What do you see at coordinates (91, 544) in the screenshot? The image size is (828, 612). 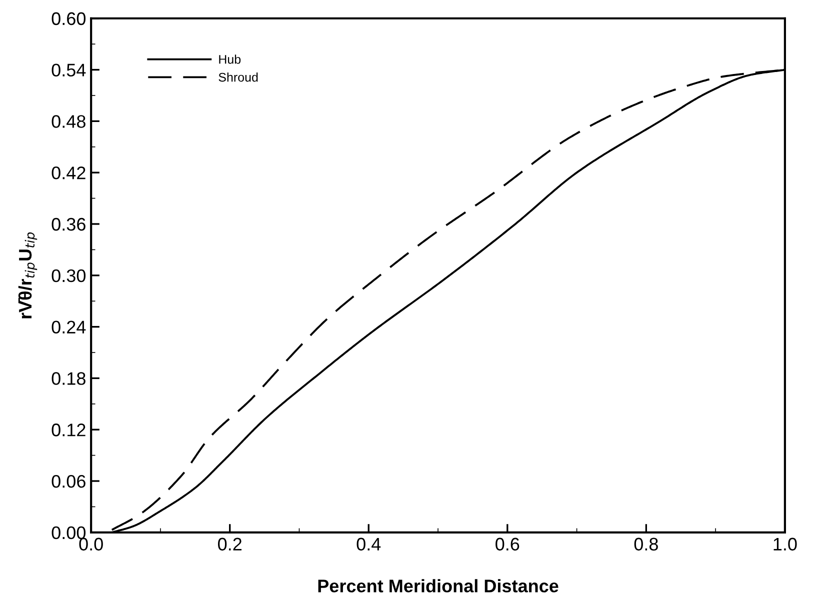 I see `x-tick-label: 0.0` at bounding box center [91, 544].